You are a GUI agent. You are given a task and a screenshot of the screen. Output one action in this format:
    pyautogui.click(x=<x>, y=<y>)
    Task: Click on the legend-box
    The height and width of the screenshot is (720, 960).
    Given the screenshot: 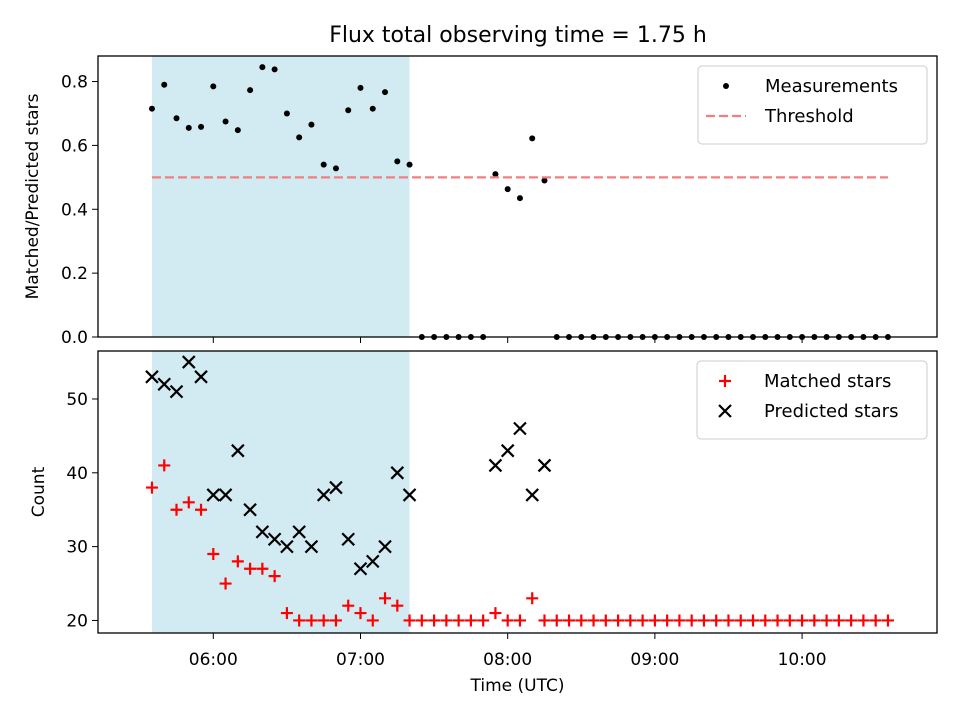 What is the action you would take?
    pyautogui.click(x=812, y=400)
    